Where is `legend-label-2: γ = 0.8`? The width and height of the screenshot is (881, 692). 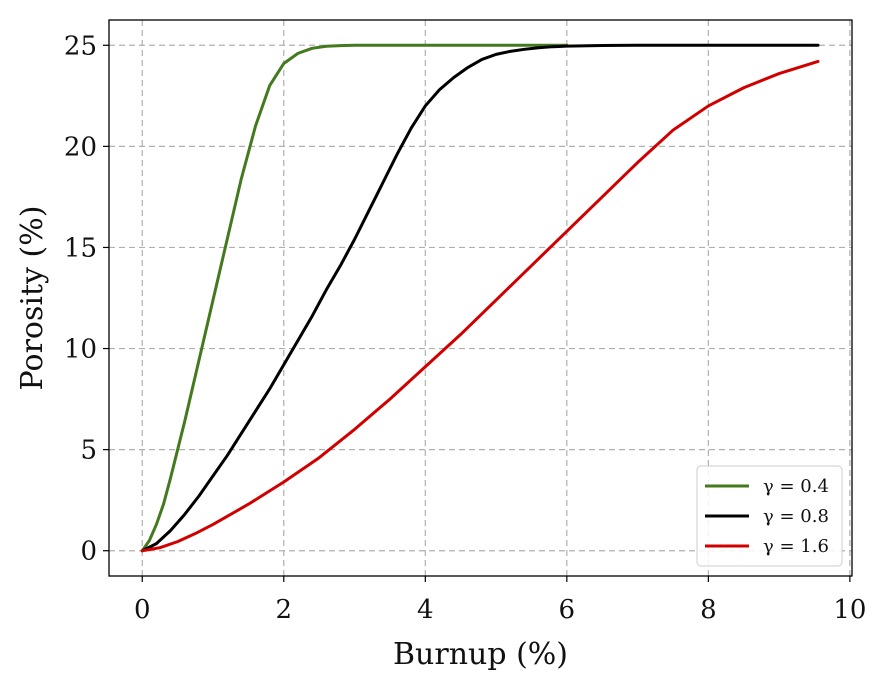
legend-label-2: γ = 0.8 is located at coordinates (796, 516).